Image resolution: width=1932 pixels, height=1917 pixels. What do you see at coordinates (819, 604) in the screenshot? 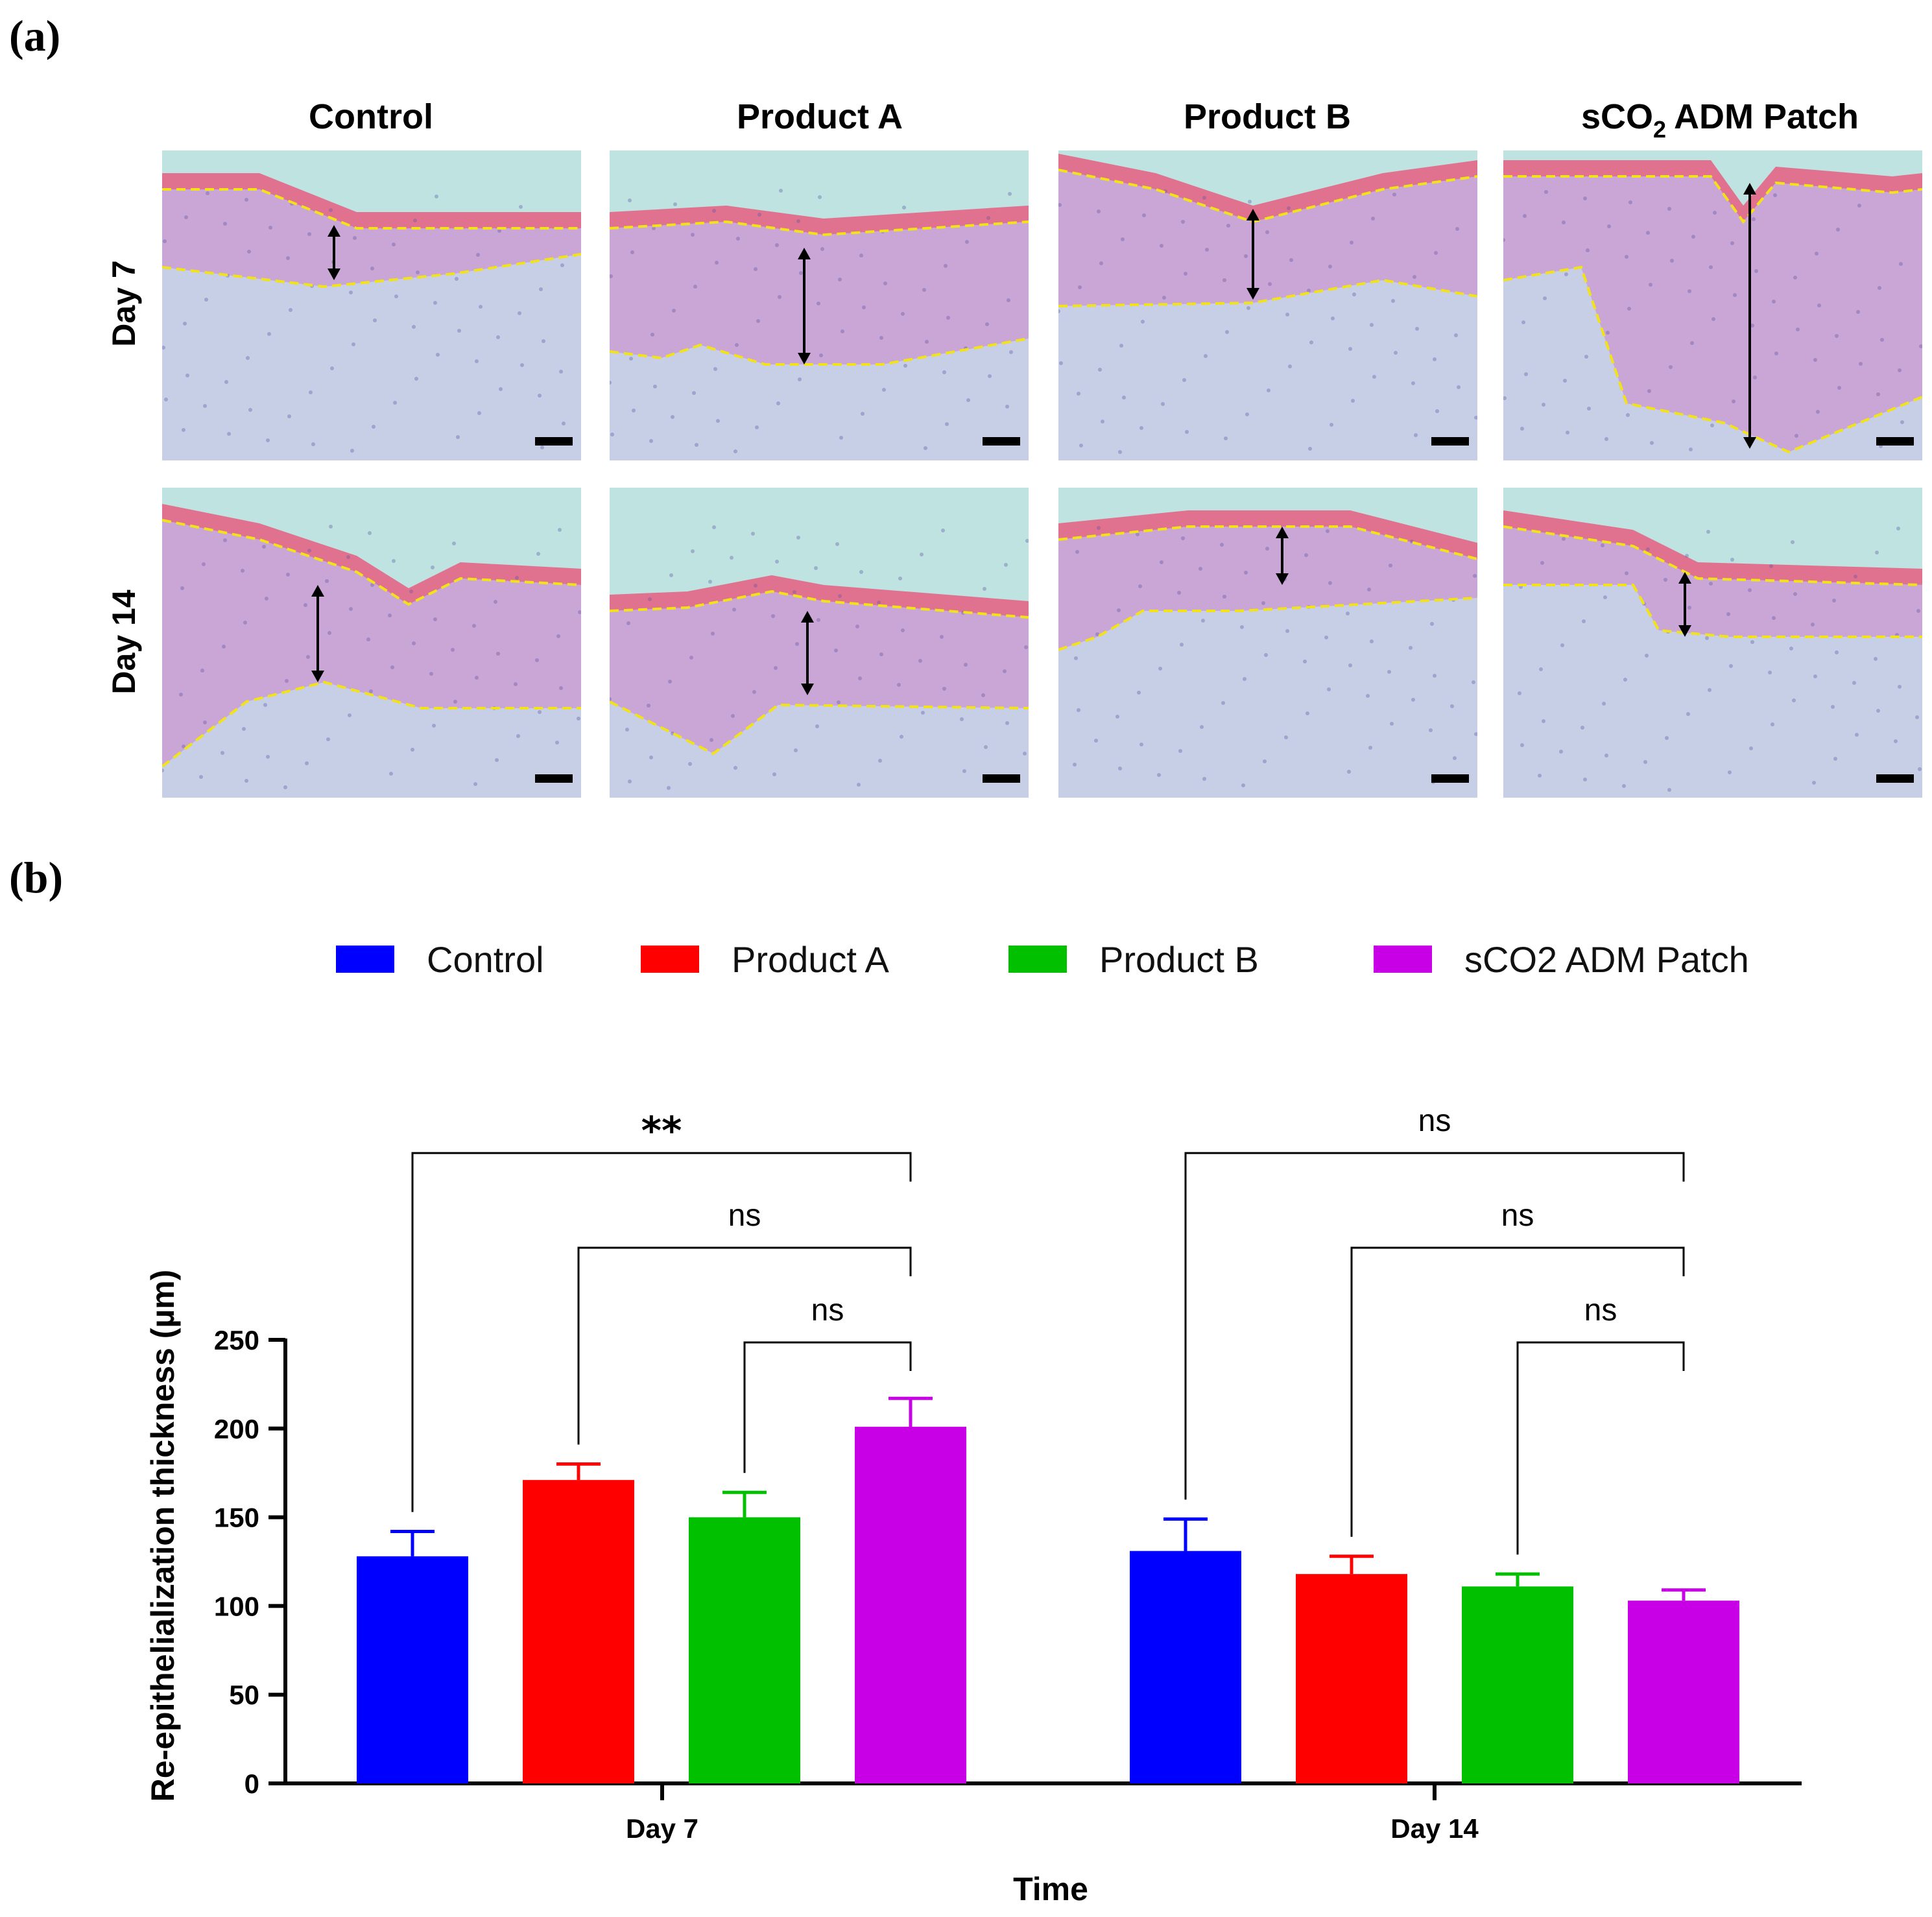
I see `upper-boundary-line` at bounding box center [819, 604].